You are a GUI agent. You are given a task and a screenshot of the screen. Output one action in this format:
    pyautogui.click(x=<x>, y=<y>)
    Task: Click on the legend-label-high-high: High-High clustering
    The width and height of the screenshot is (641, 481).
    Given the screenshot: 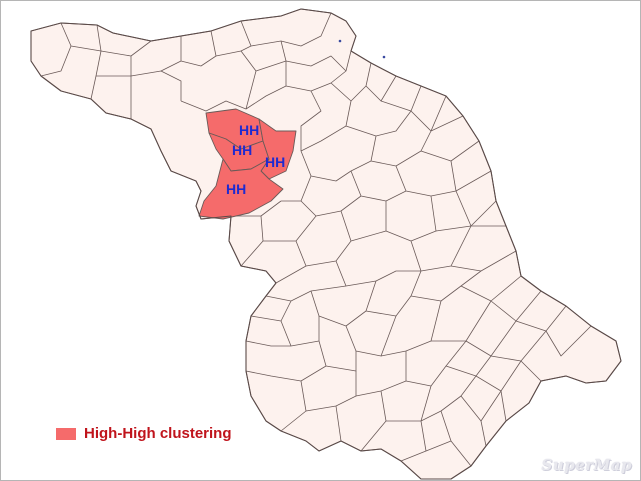 What is the action you would take?
    pyautogui.click(x=158, y=433)
    